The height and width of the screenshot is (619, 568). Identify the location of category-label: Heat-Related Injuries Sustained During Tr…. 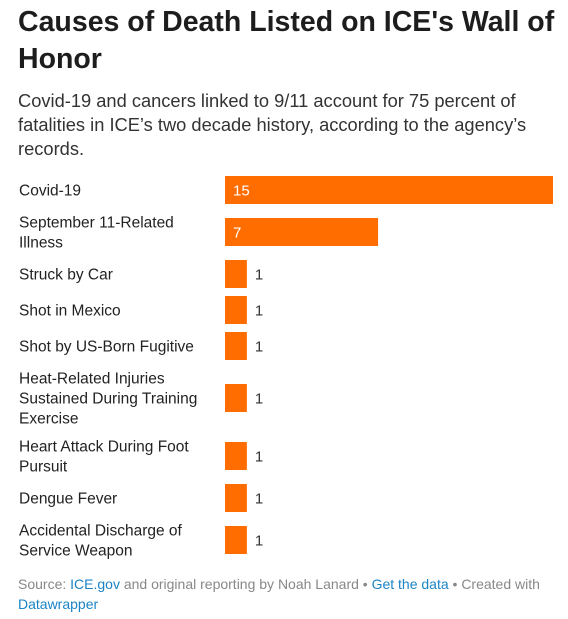
(108, 399).